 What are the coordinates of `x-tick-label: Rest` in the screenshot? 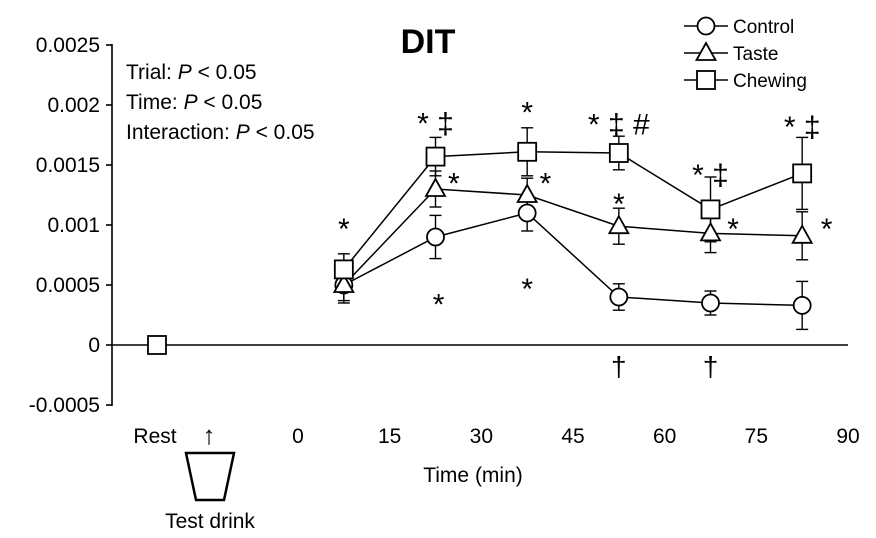 It's located at (154, 436).